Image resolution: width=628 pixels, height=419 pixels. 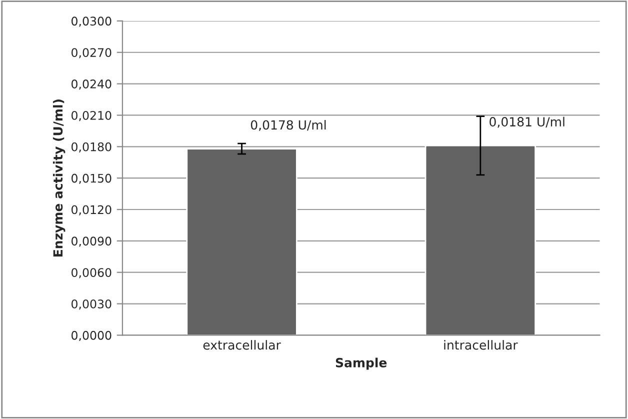 I want to click on y-tick-label: 0,0270, so click(x=92, y=53).